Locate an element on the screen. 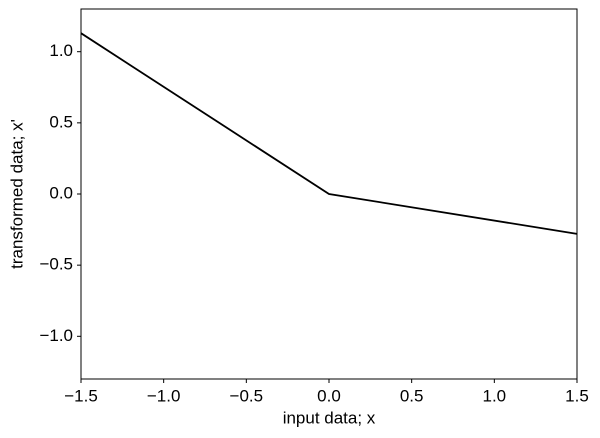 This screenshot has height=438, width=600. y-tick-label: 0.5 is located at coordinates (61, 121).